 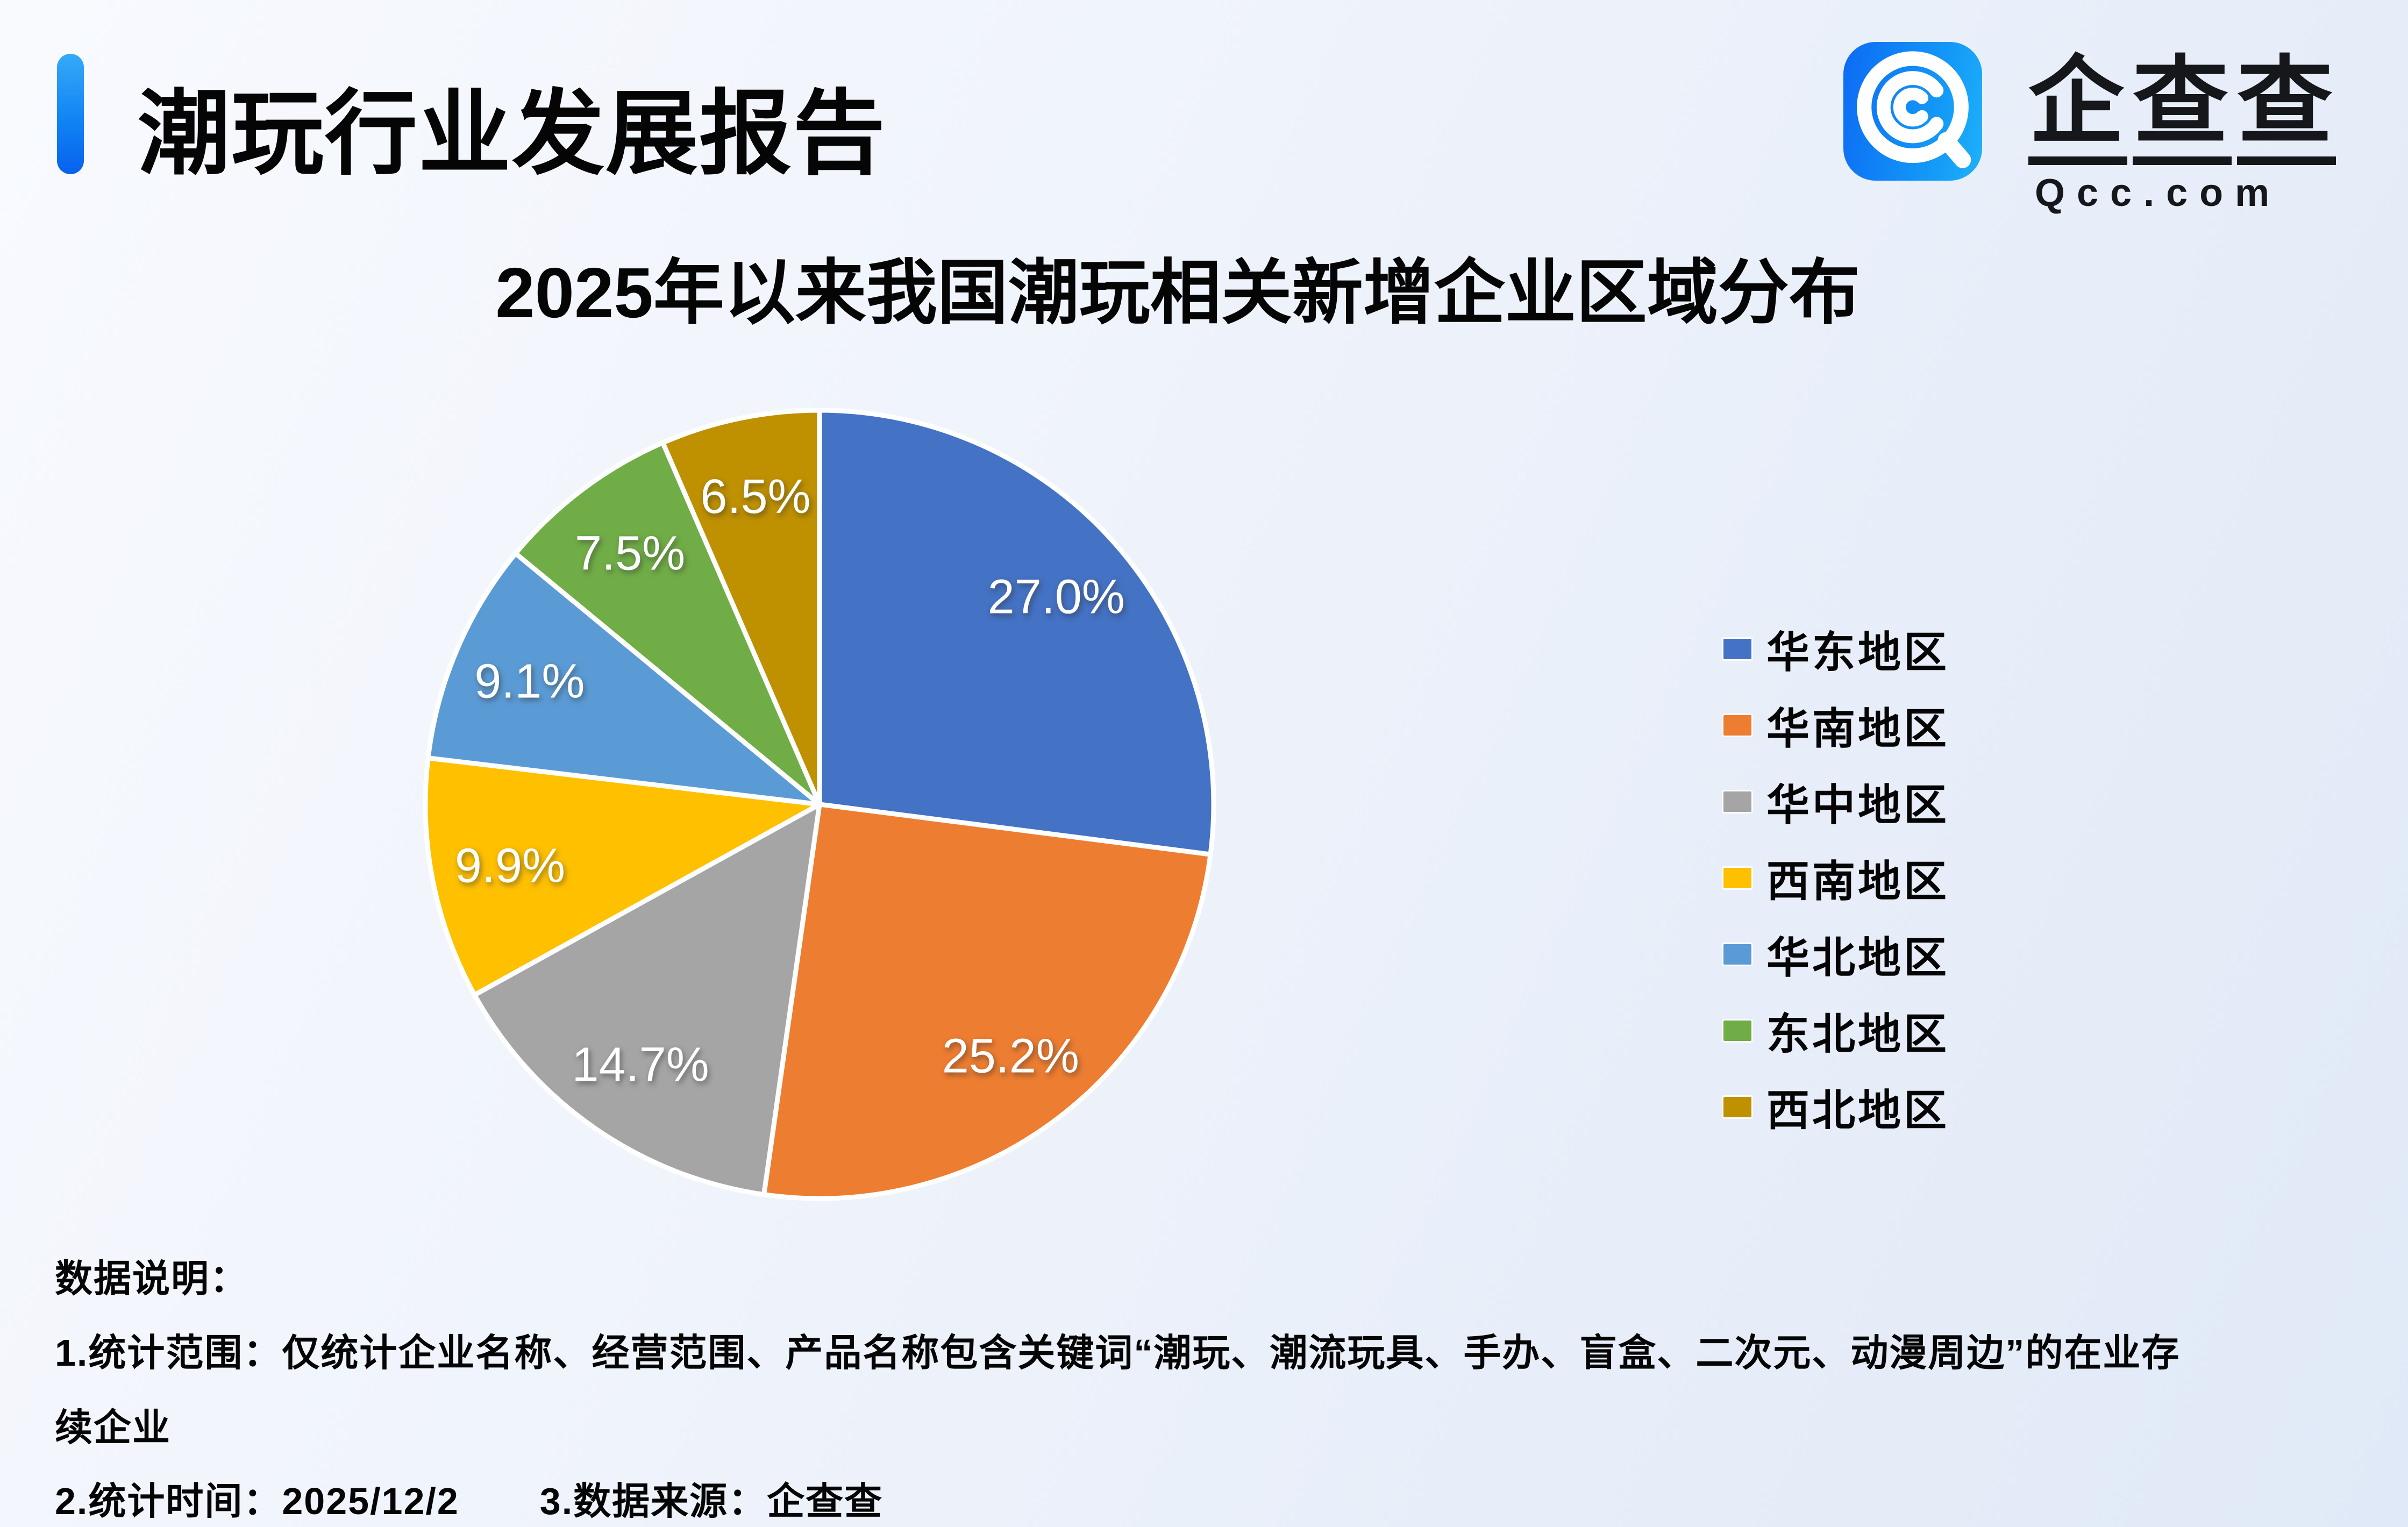 What do you see at coordinates (741, 607) in the screenshot?
I see `pie-slice-西北地区` at bounding box center [741, 607].